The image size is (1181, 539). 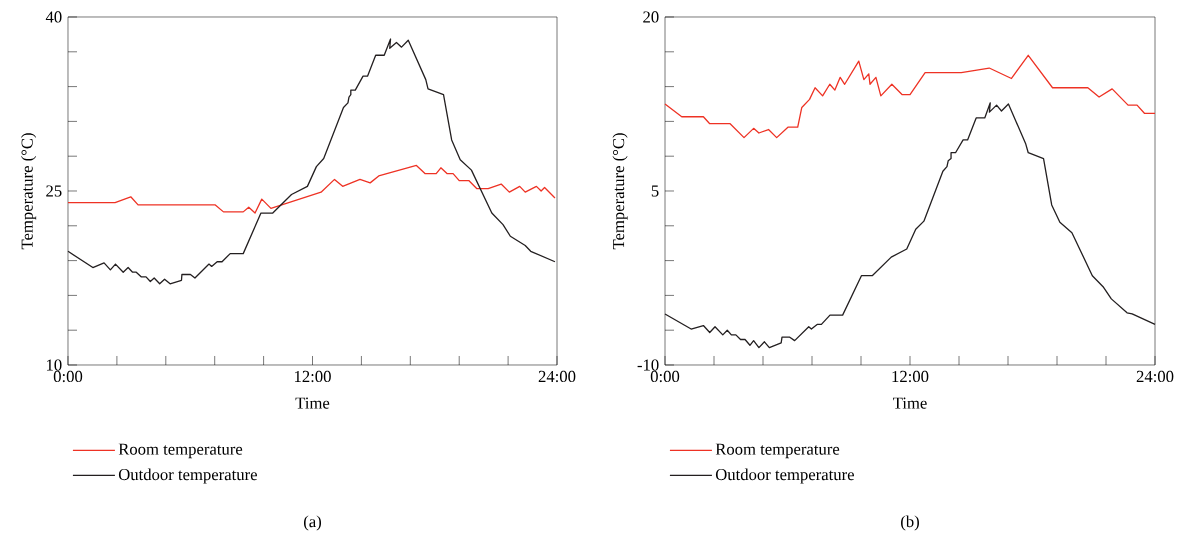 What do you see at coordinates (910, 523) in the screenshot?
I see `text: (b)` at bounding box center [910, 523].